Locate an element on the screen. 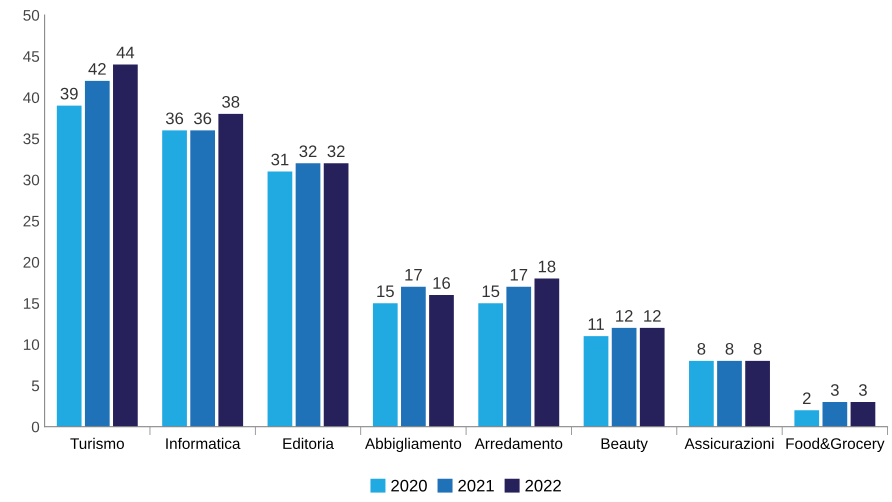 This screenshot has width=892, height=502. y-tick-label: 30 is located at coordinates (31, 180).